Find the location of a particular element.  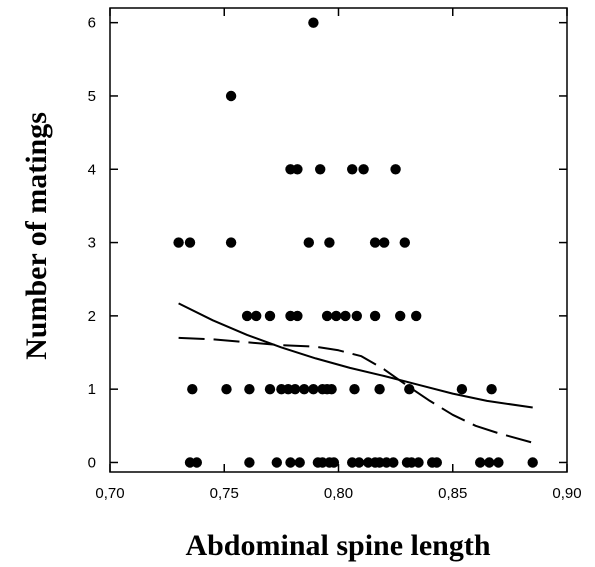

y-axis-title: Number of matings is located at coordinates (36, 236).